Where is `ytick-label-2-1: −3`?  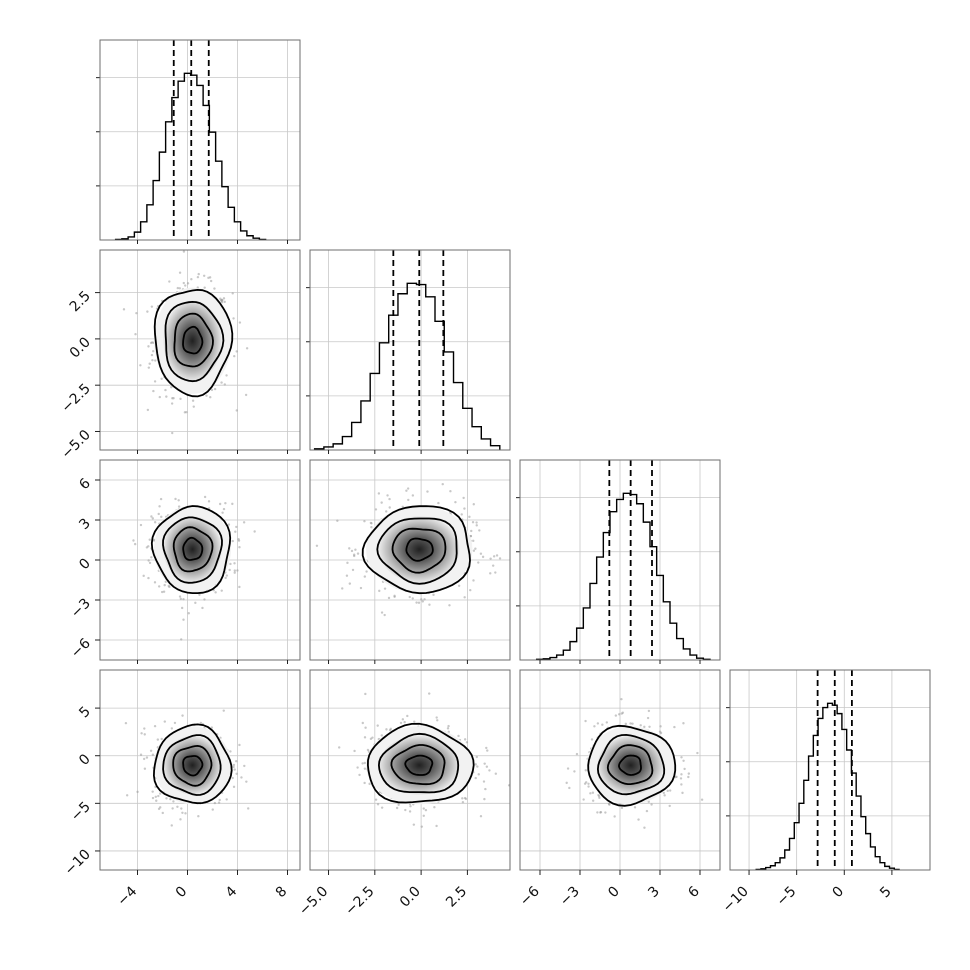 ytick-label-2-1: −3 is located at coordinates (81, 609).